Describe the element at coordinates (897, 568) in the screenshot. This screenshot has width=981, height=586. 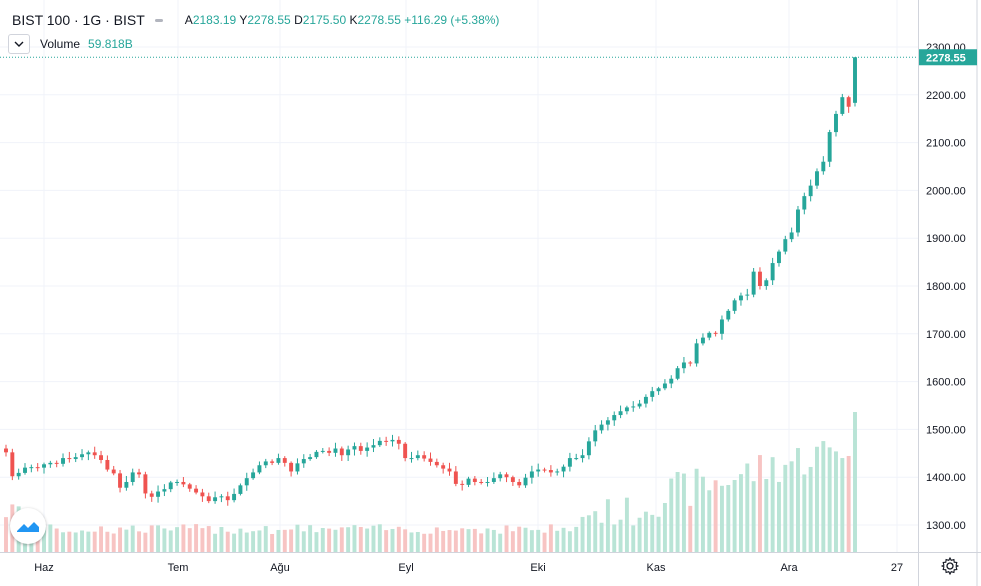
I see `x-tick-label: 27` at that location.